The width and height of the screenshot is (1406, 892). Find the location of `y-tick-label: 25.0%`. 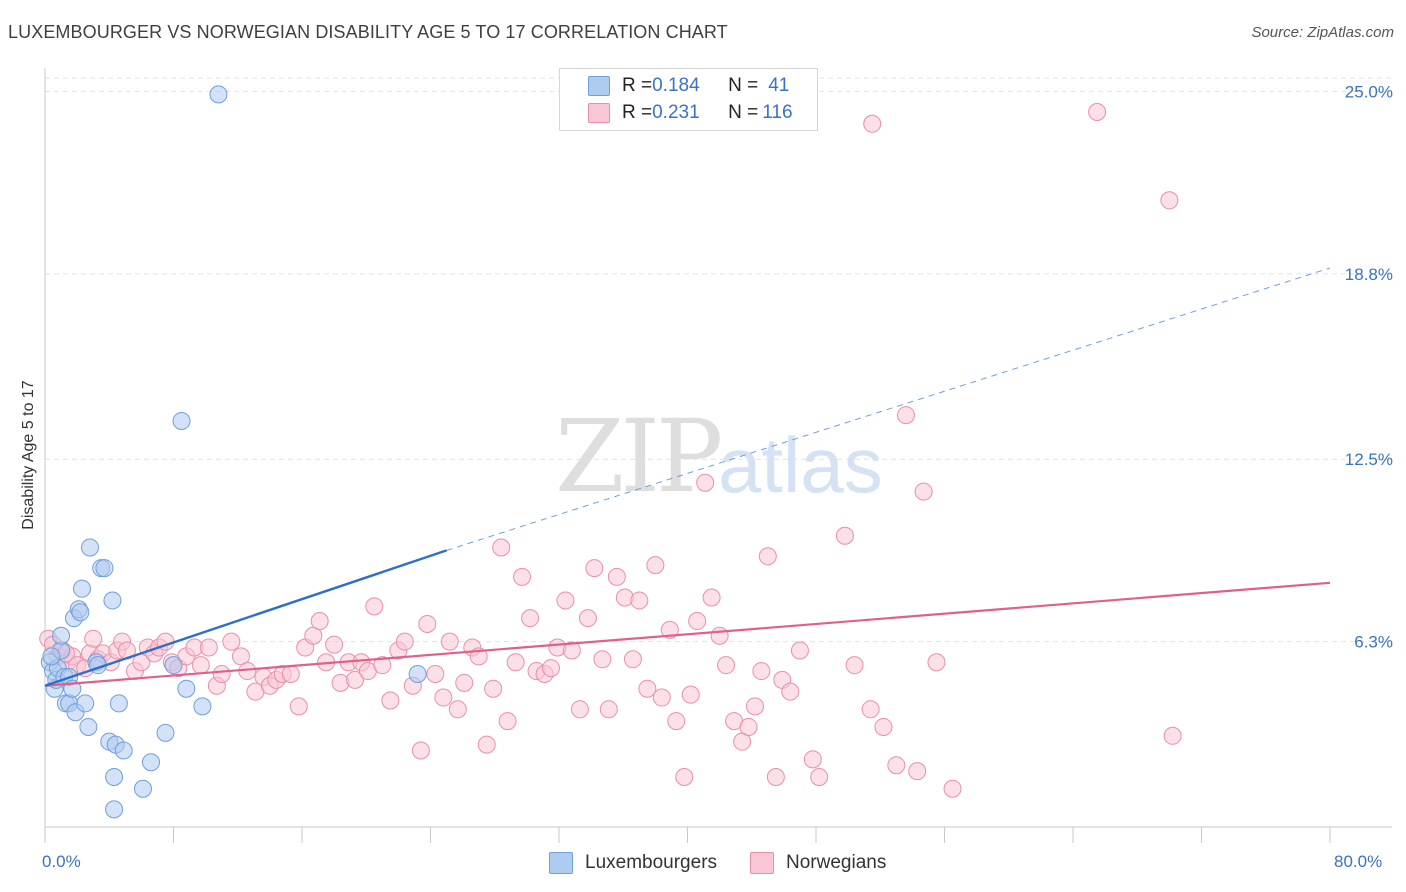

y-tick-label: 25.0% is located at coordinates (1369, 91).